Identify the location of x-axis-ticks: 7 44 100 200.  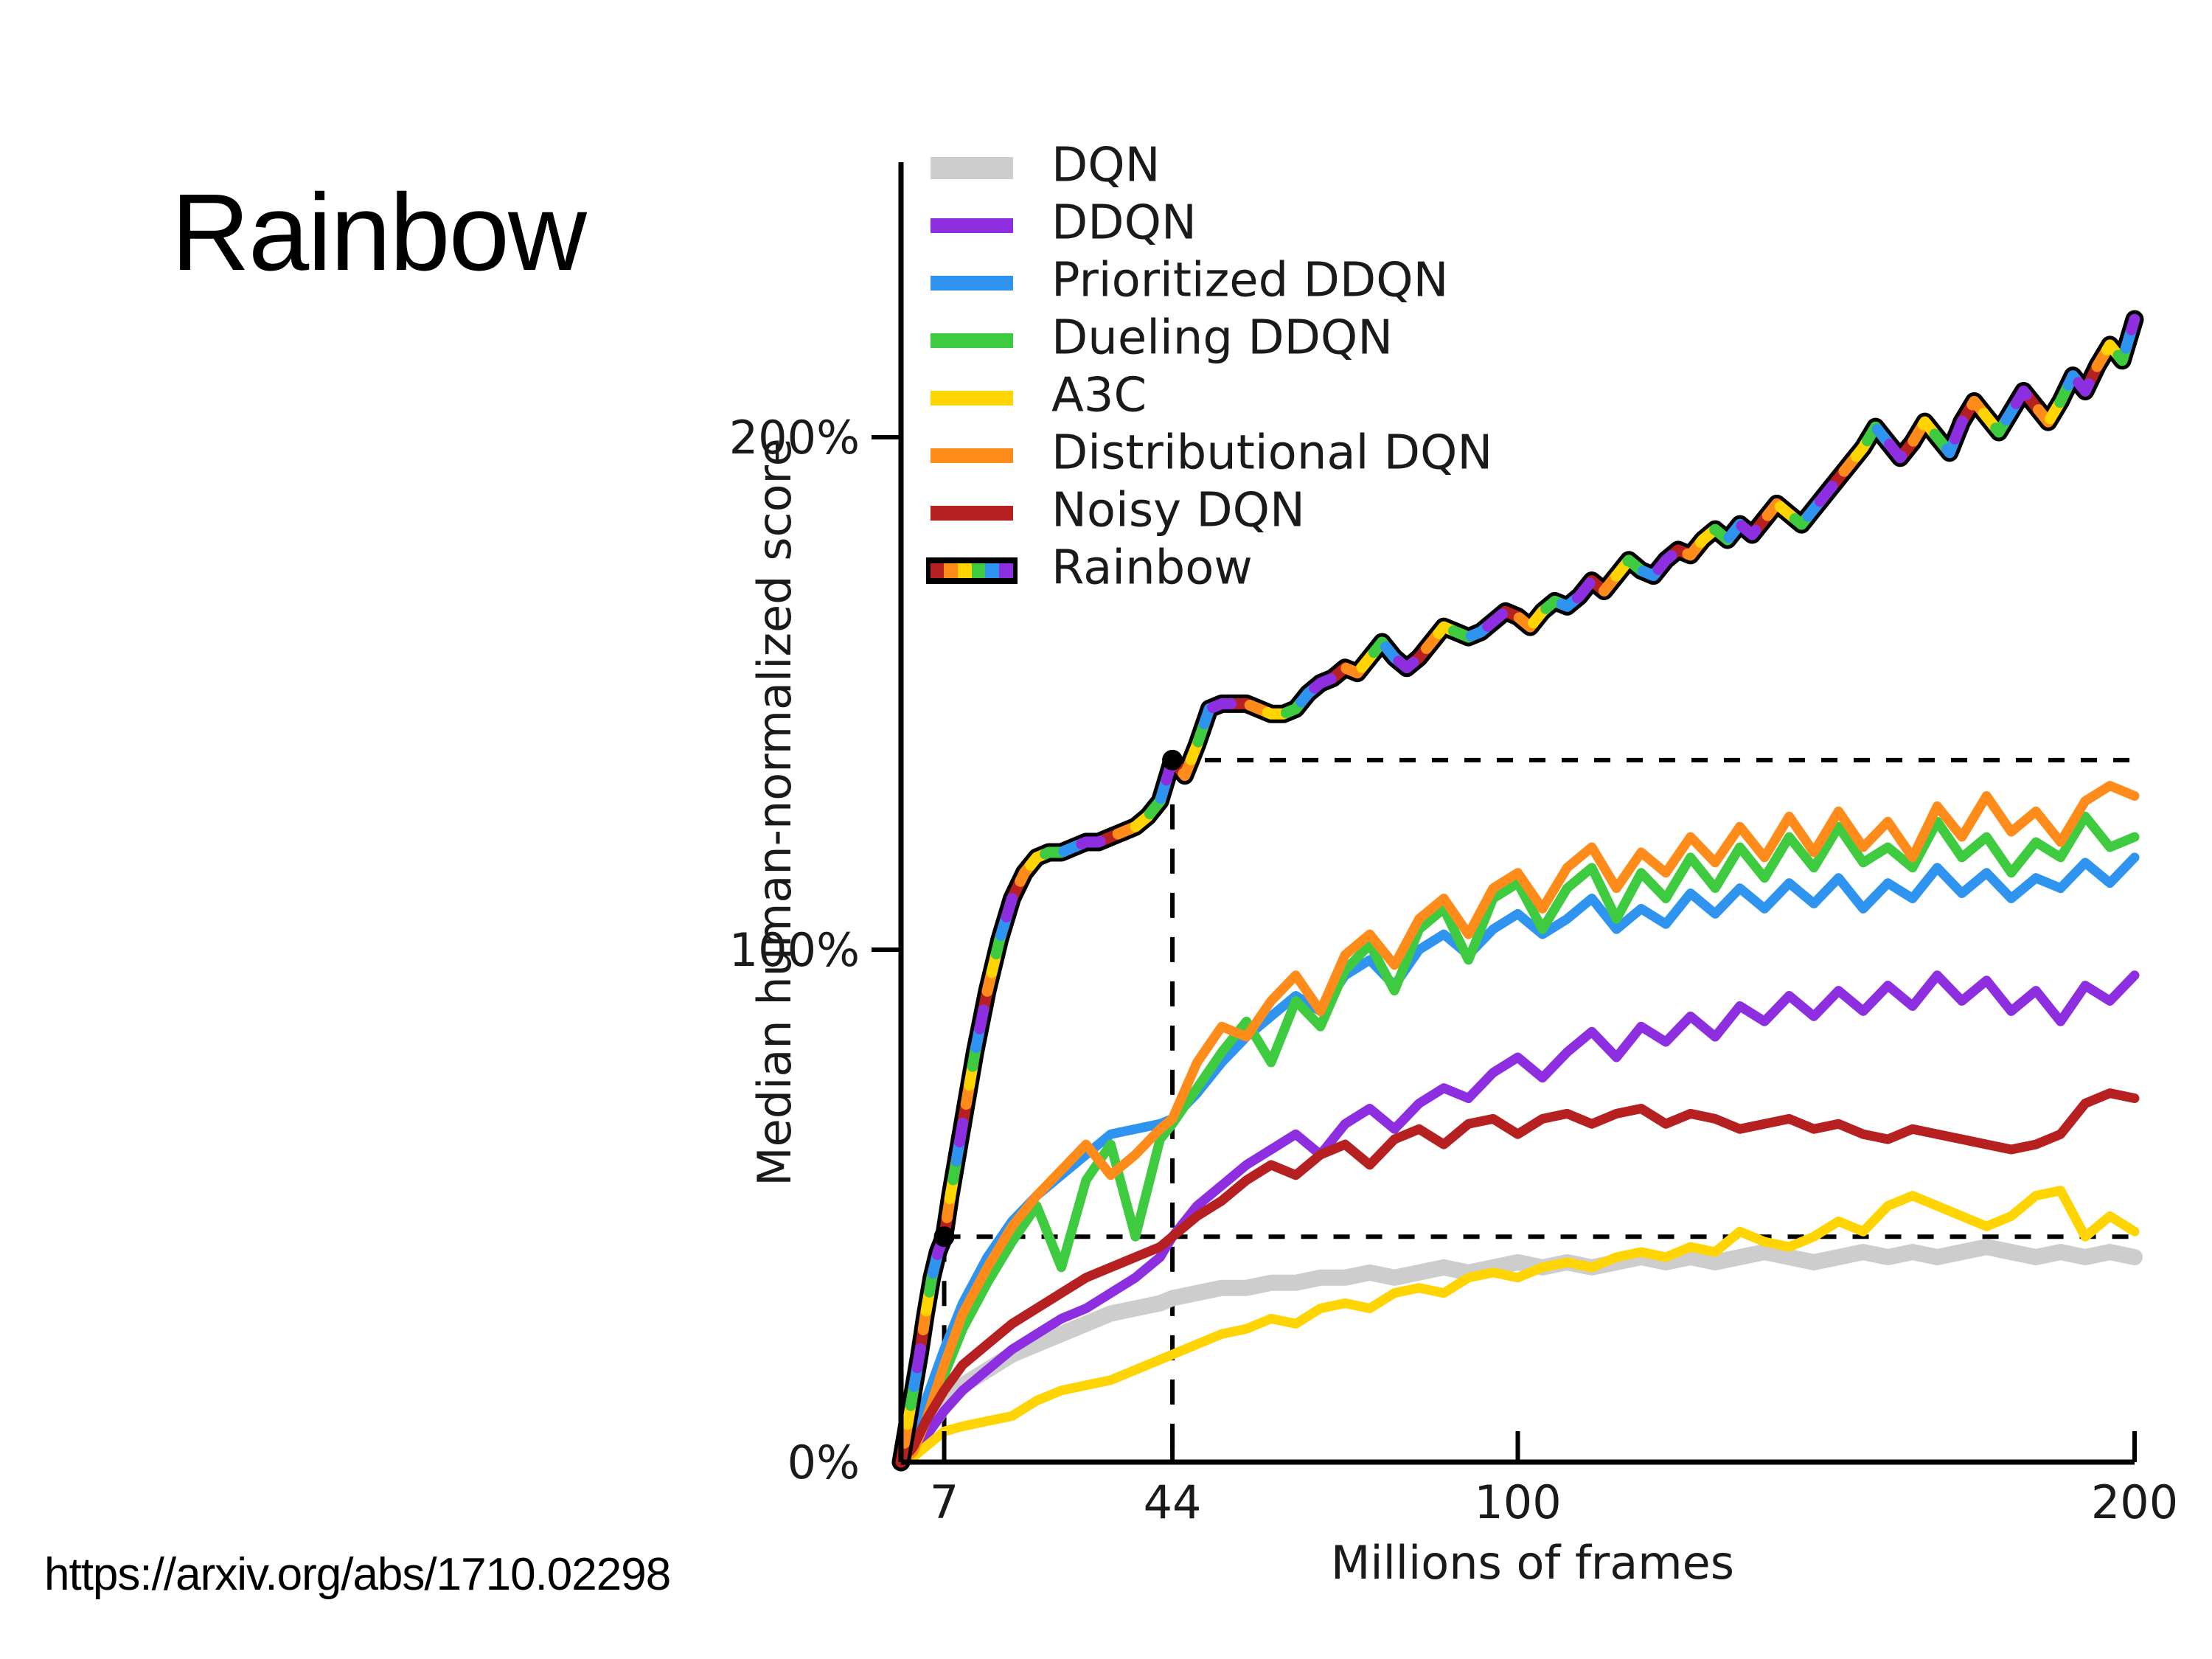
(1554, 1480).